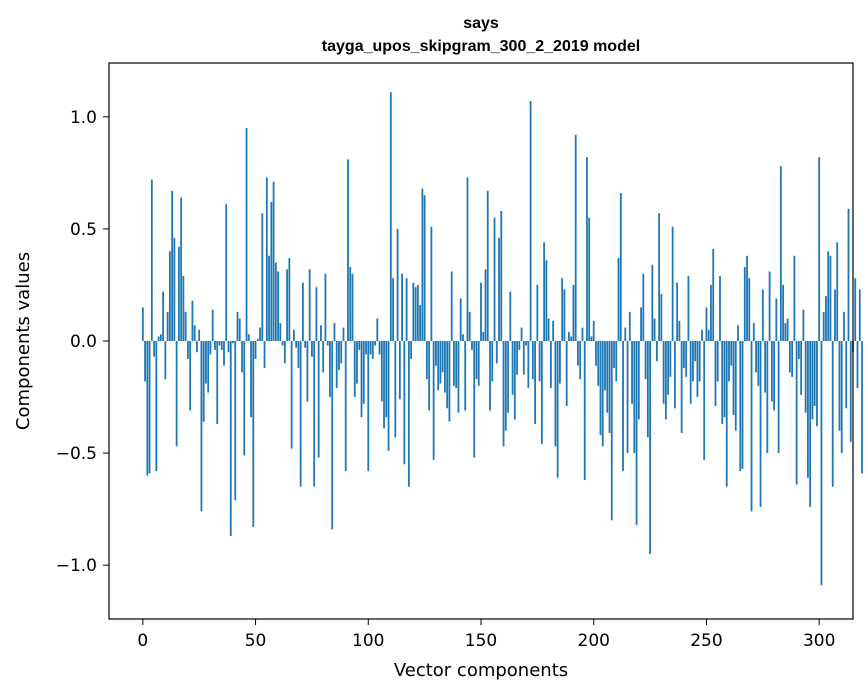 Image resolution: width=867 pixels, height=696 pixels. What do you see at coordinates (481, 46) in the screenshot?
I see `chart-subtitle: tayga_upos_skipgram_300_2_2019 model` at bounding box center [481, 46].